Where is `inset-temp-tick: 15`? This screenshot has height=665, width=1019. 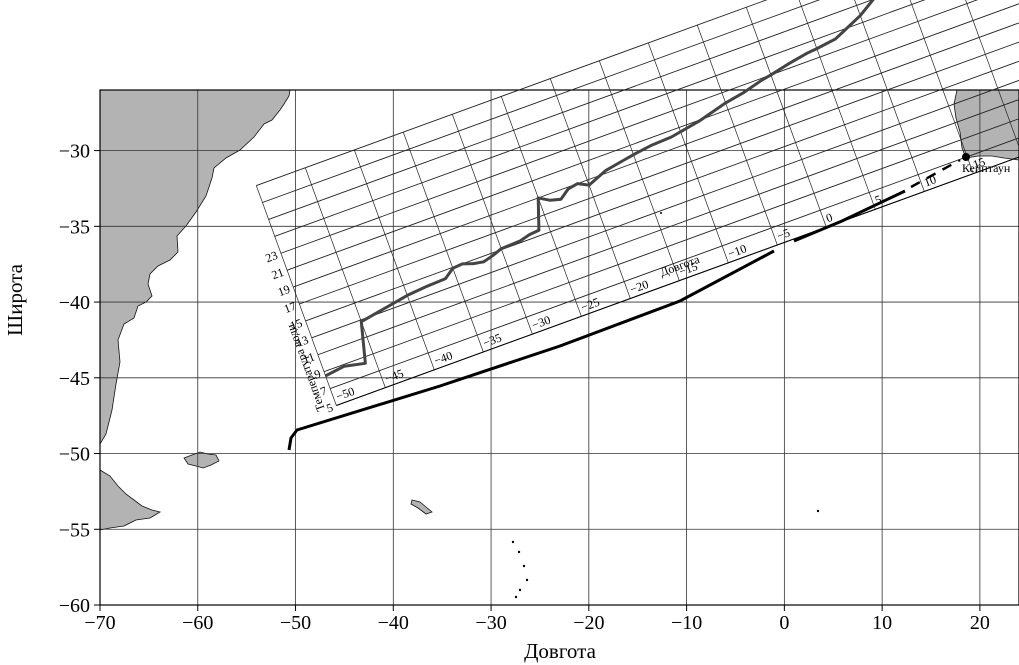 inset-temp-tick: 15 is located at coordinates (296, 324).